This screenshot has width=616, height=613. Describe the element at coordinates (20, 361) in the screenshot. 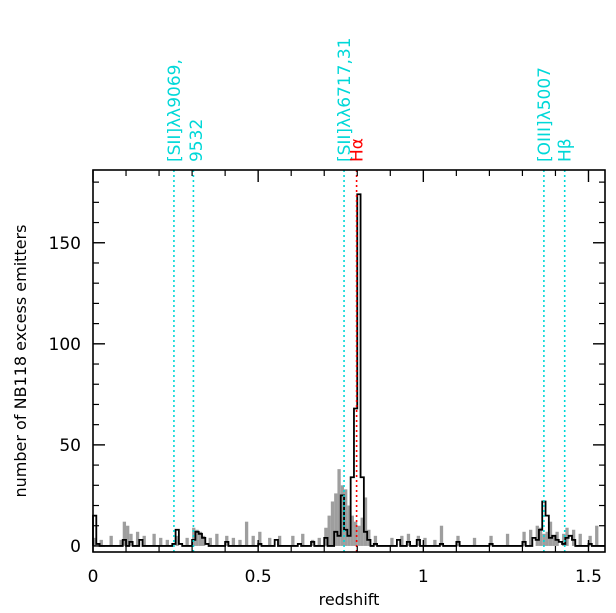

I see `y-axis-title: number of NB118 excess emitters` at that location.